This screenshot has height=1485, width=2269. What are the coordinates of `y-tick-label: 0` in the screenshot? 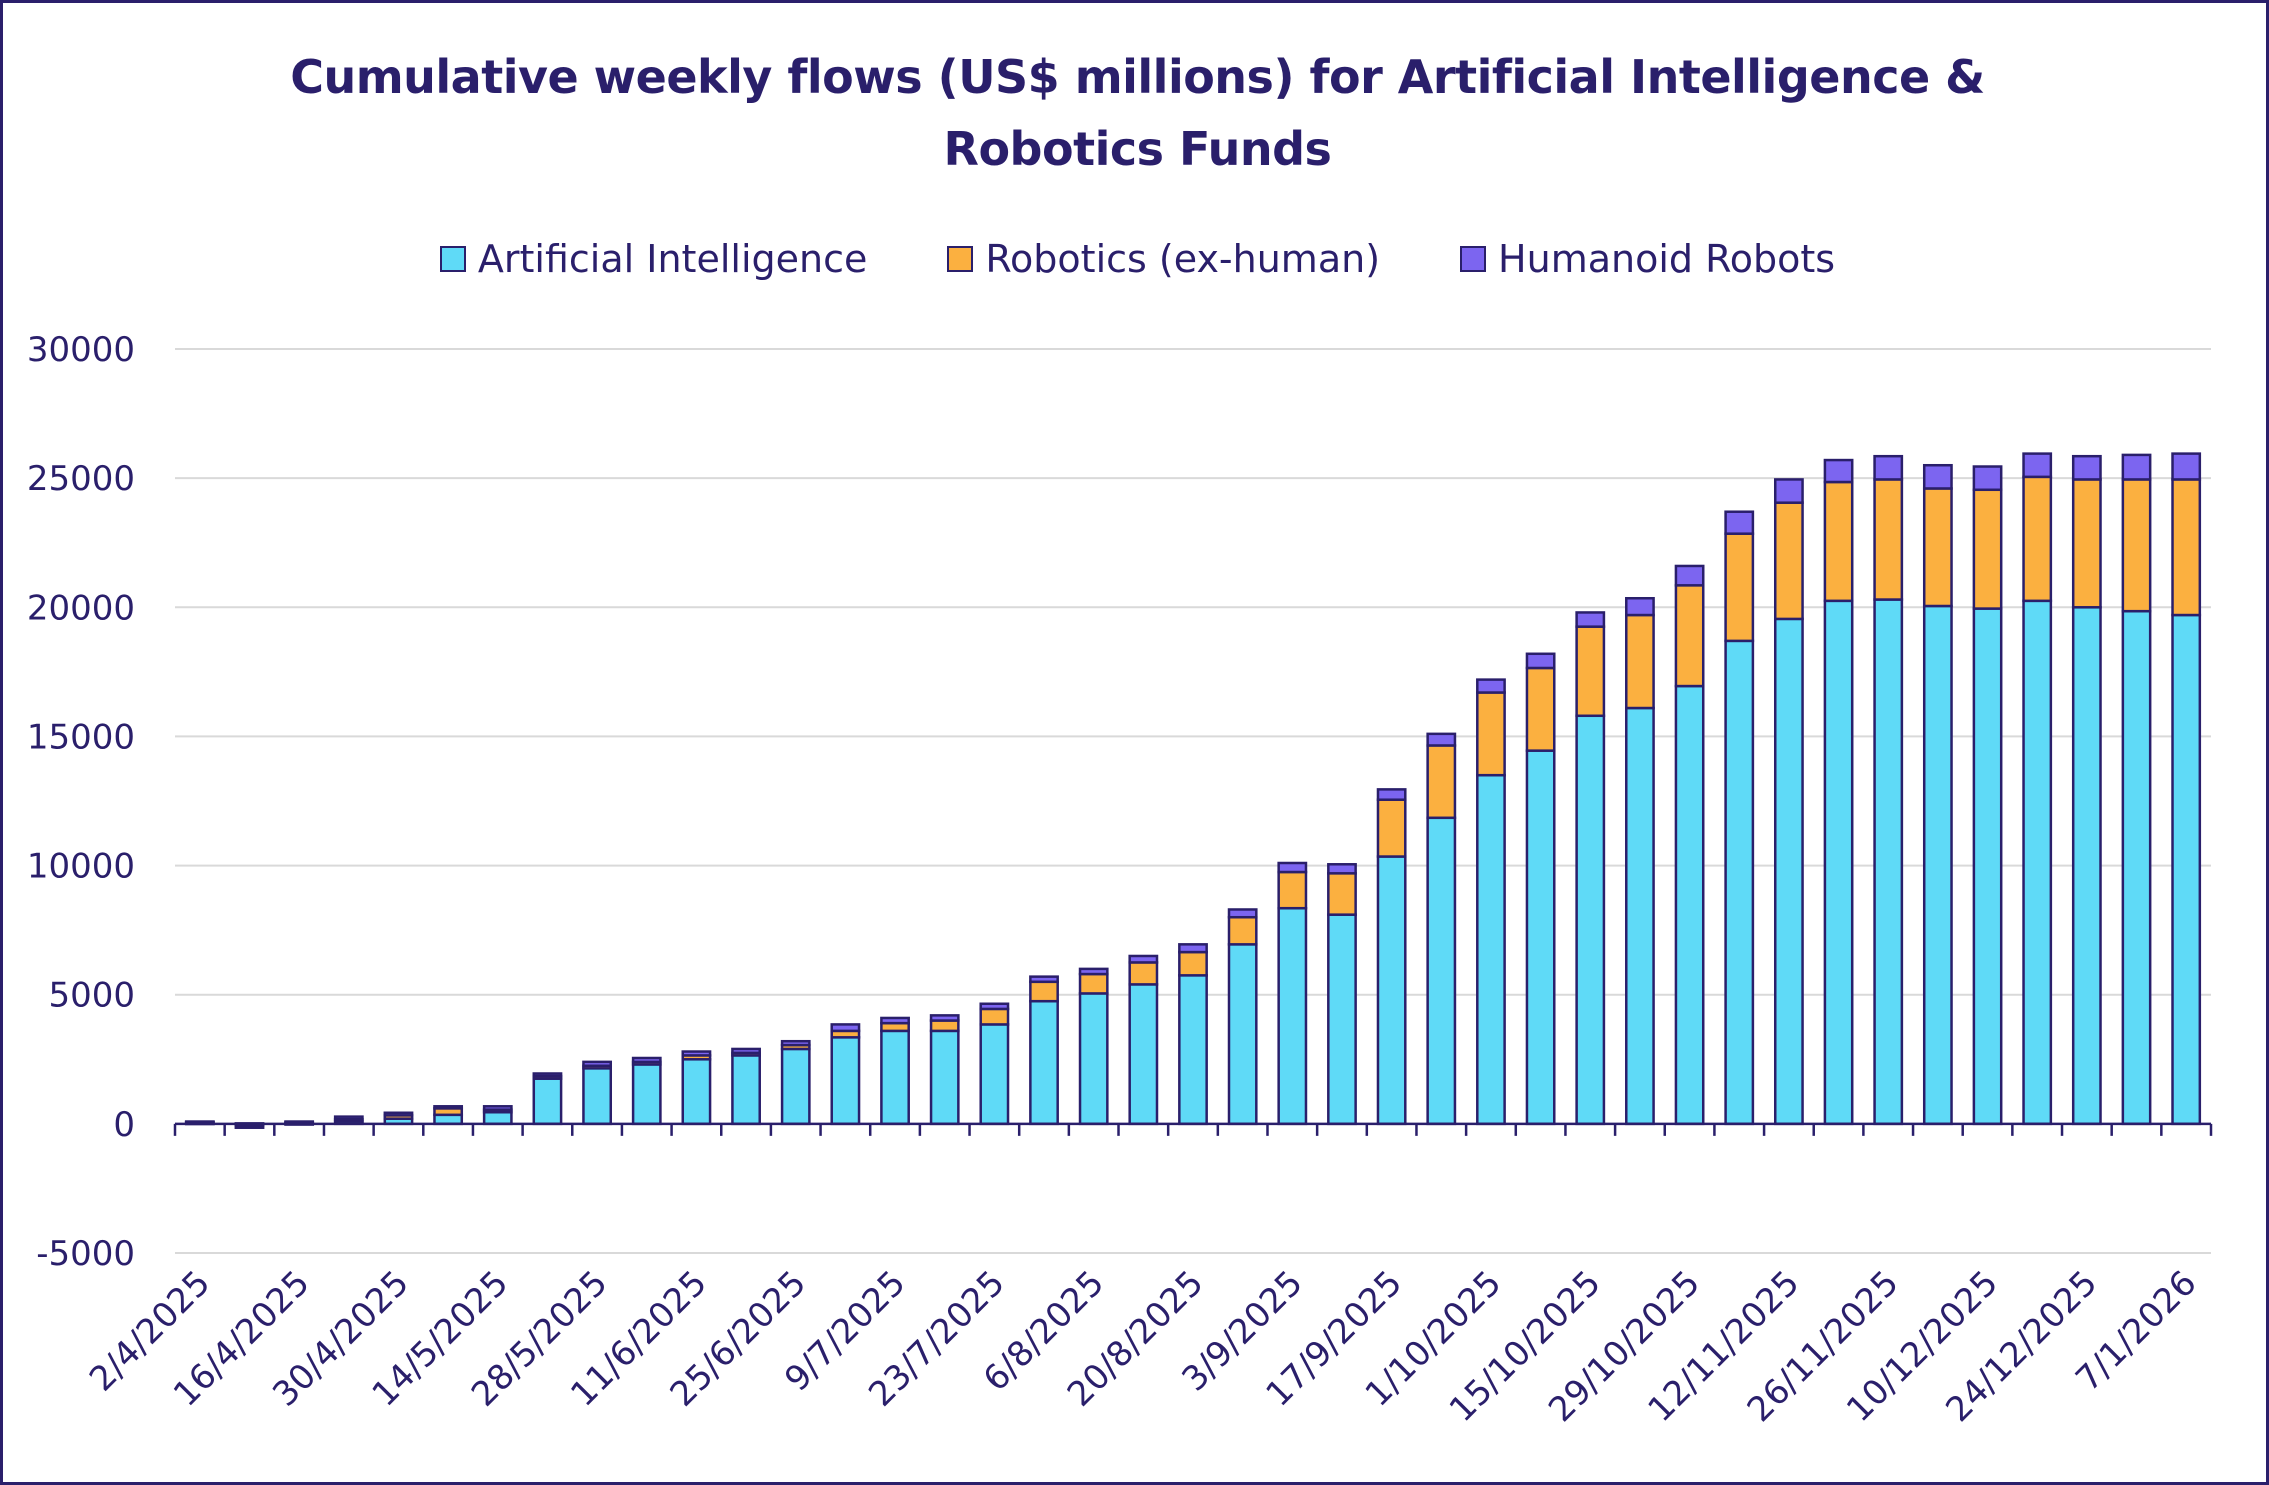 It's located at (124, 1125).